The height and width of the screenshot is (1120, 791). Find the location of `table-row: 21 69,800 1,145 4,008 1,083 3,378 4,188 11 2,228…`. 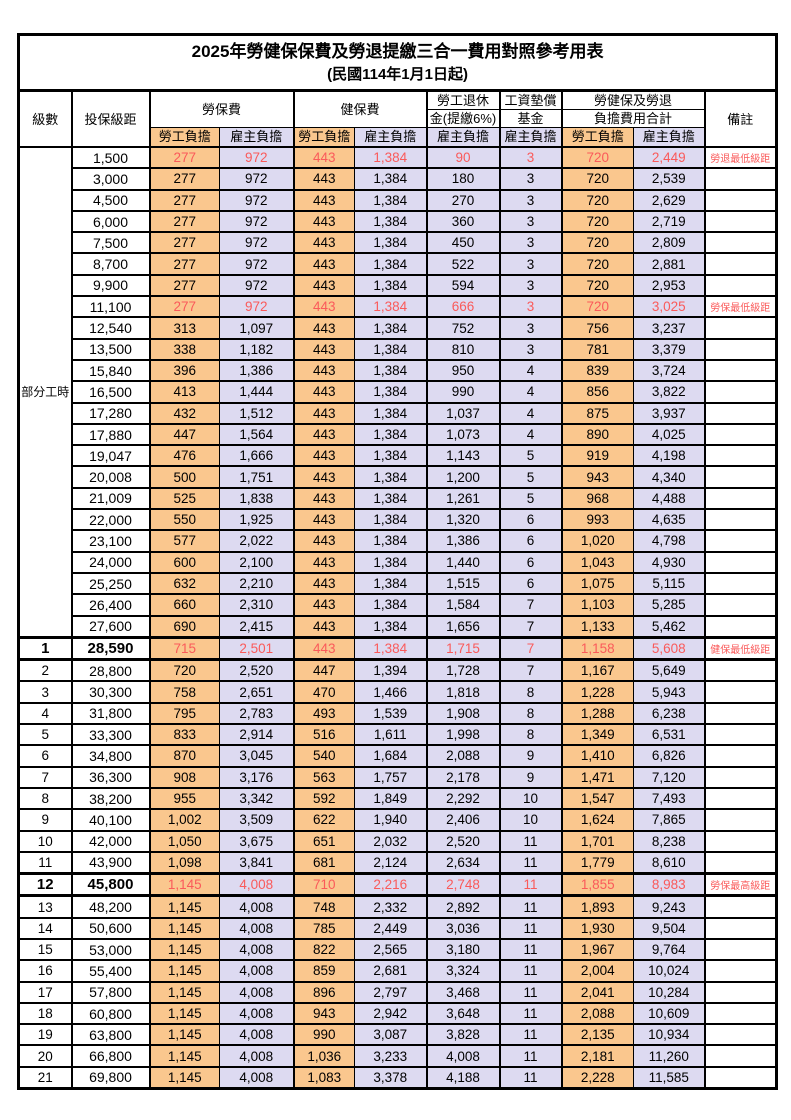

table-row: 21 69,800 1,145 4,008 1,083 3,378 4,188 11 2,228… is located at coordinates (398, 1077).